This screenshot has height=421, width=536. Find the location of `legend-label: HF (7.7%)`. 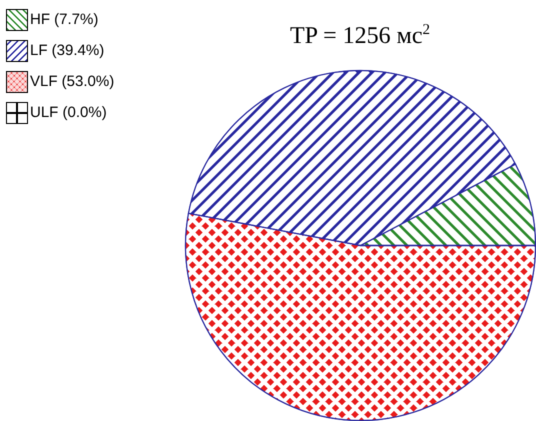

legend-label: HF (7.7%) is located at coordinates (64, 19).